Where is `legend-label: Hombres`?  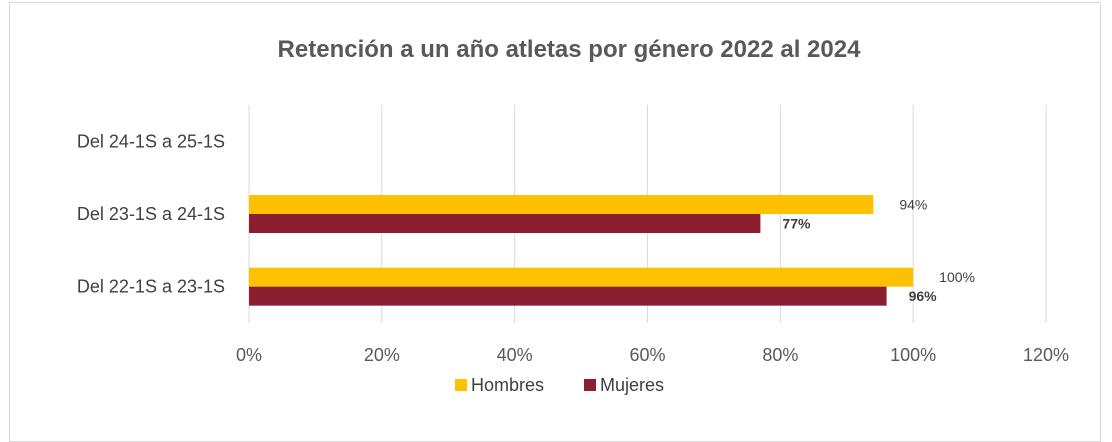 legend-label: Hombres is located at coordinates (507, 385).